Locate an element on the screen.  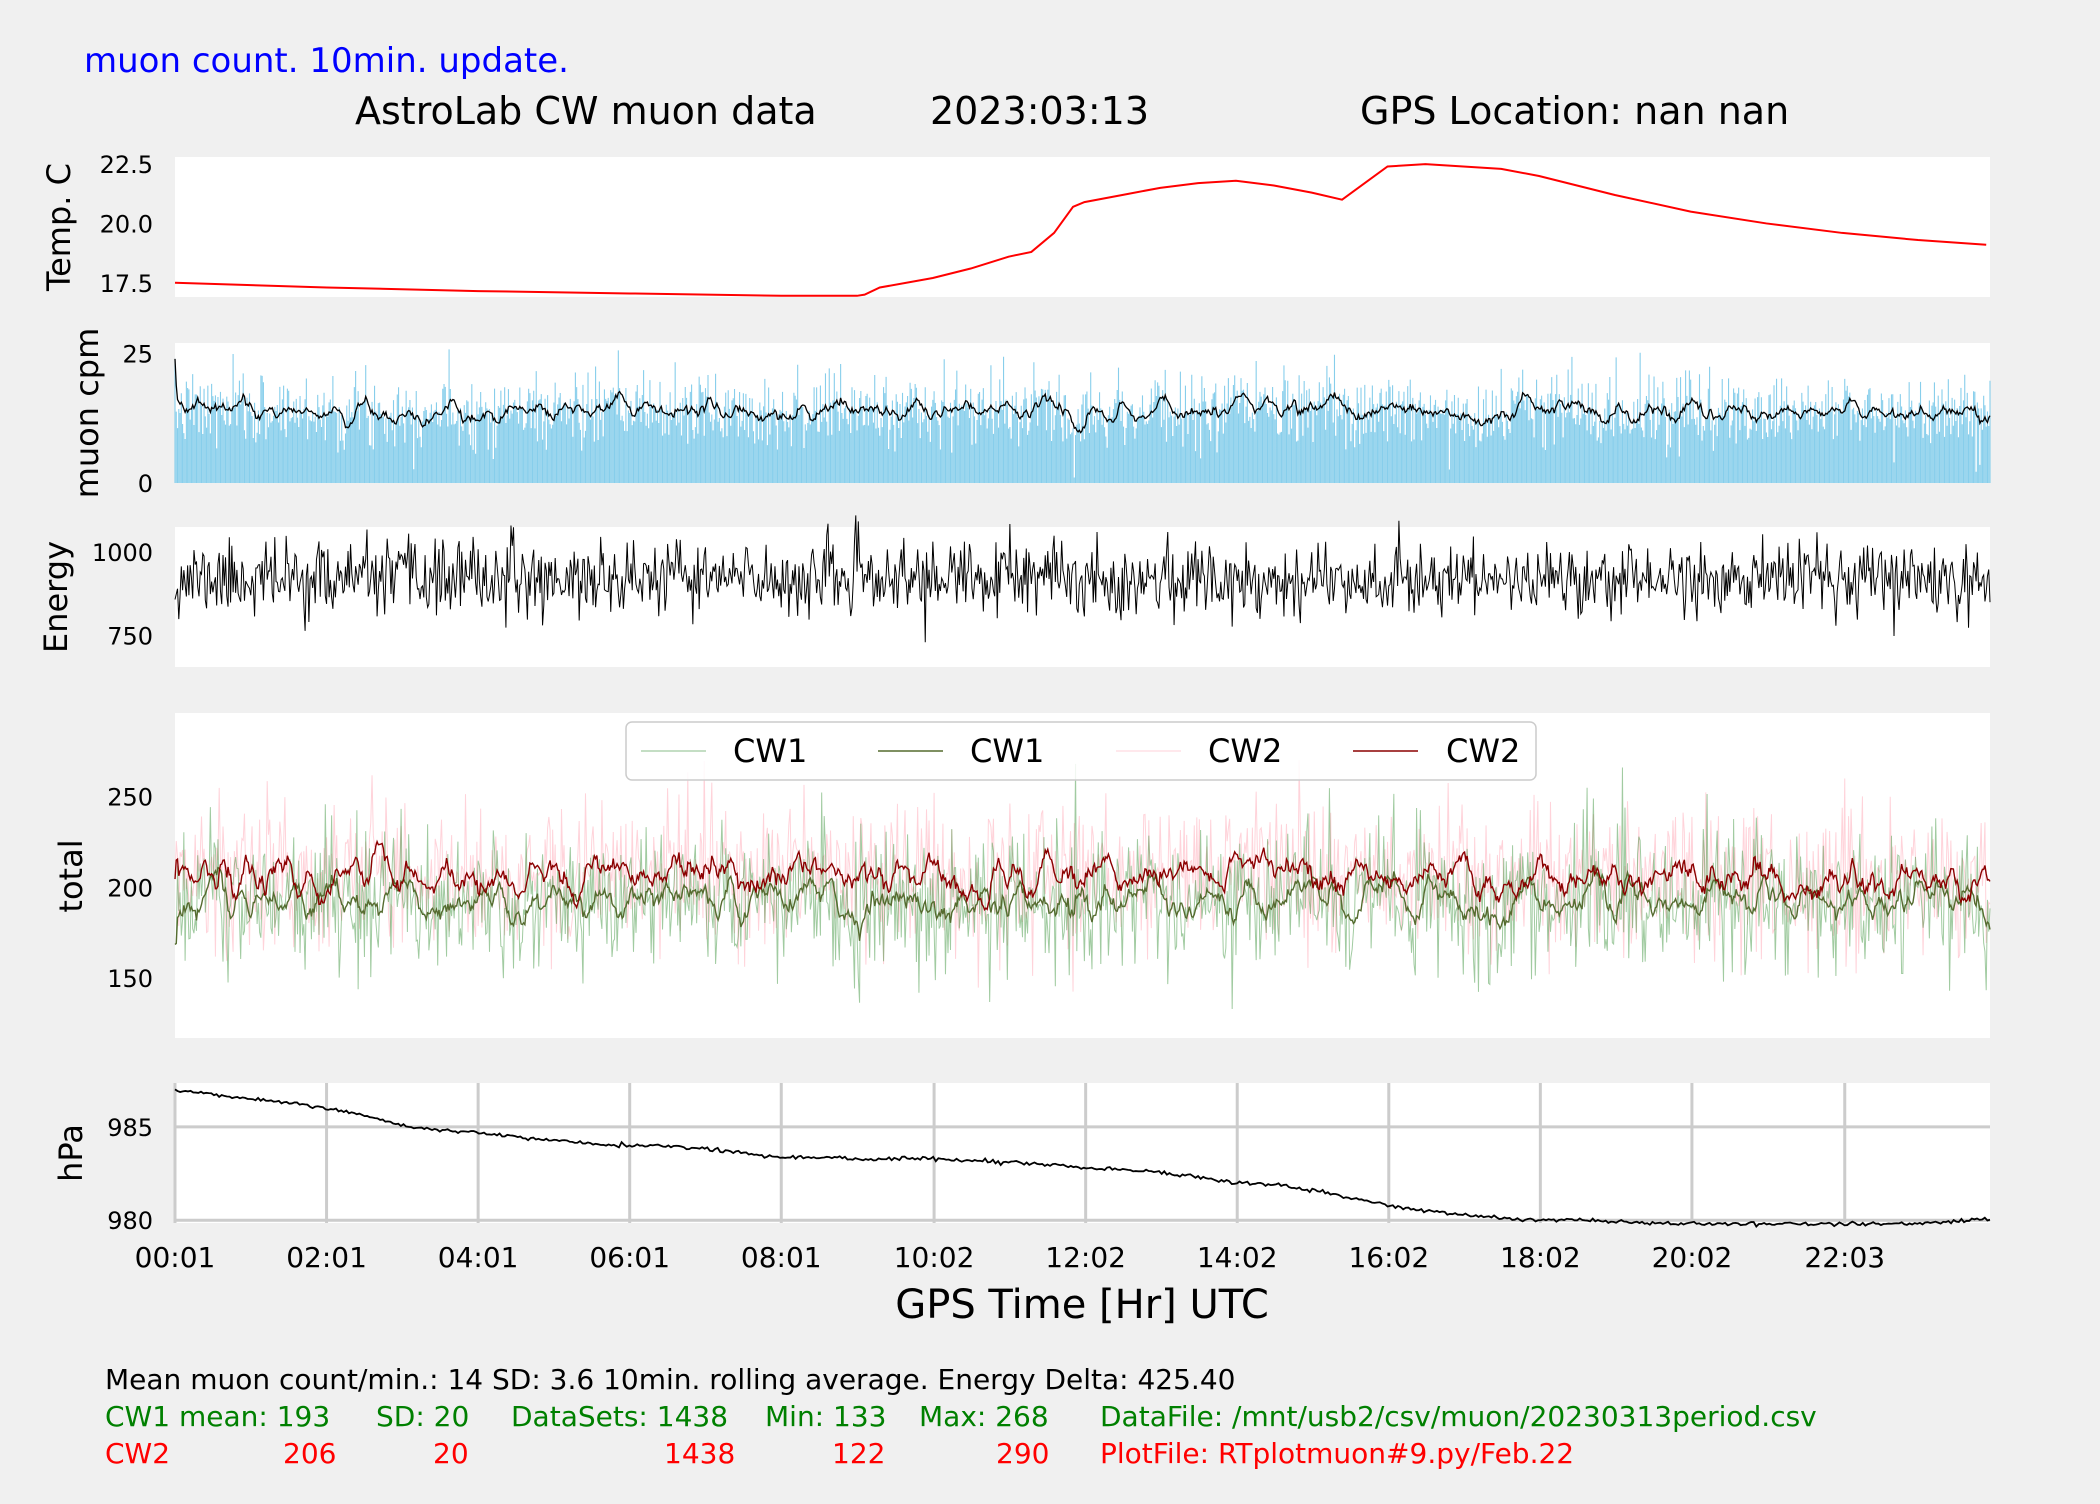
temp-ytick: 20.0 is located at coordinates (126, 224).